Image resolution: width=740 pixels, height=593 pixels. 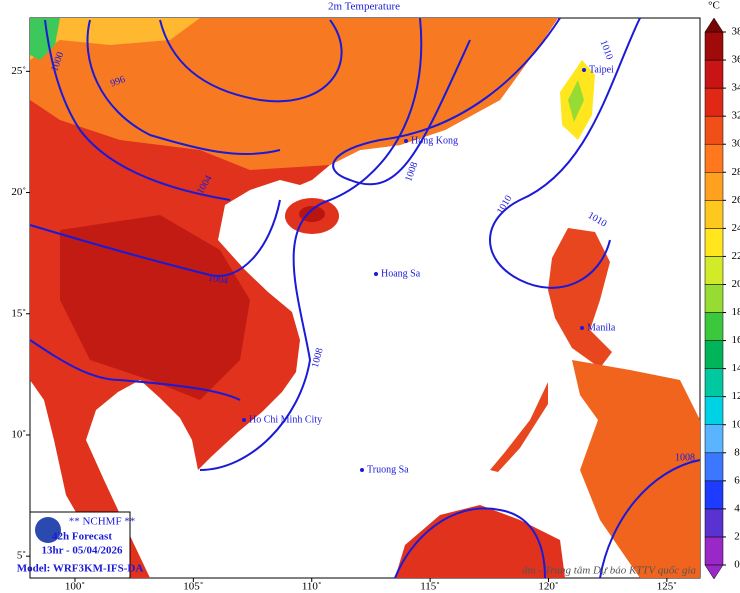 I want to click on colorbar-unit: °C, so click(x=714, y=6).